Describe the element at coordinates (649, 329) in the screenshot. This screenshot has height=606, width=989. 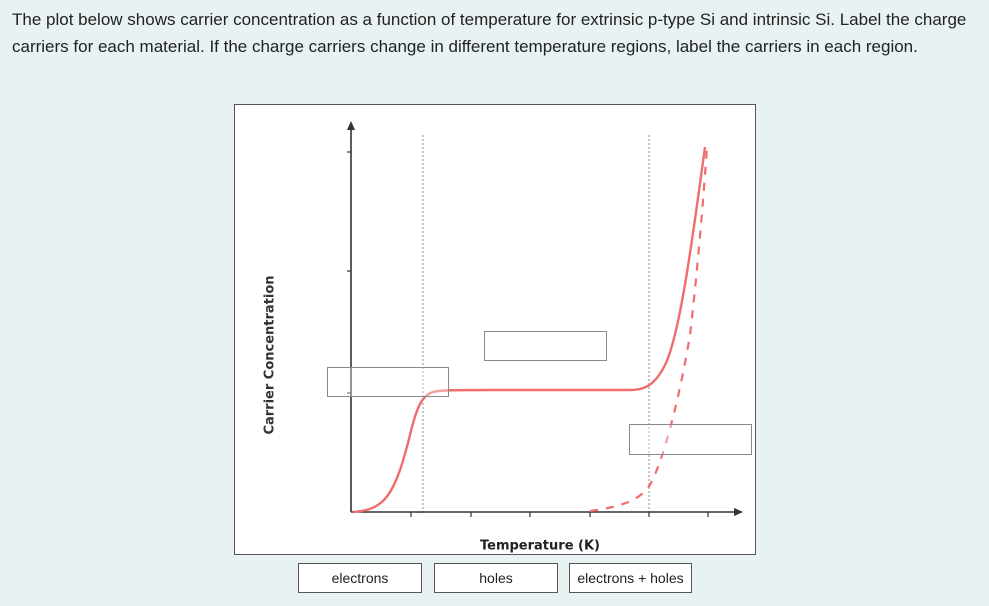
I see `intrinsic-si-curve` at that location.